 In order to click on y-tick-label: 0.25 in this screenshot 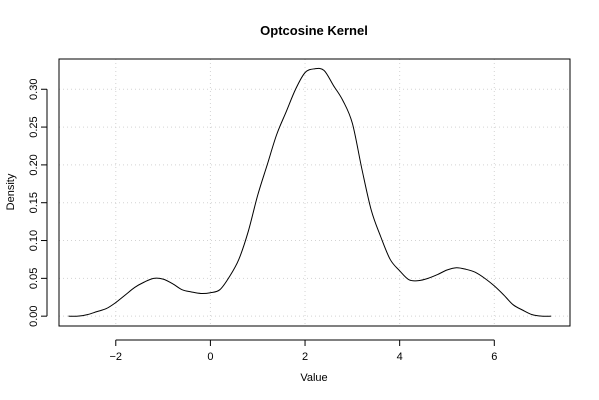, I will do `click(34, 126)`.